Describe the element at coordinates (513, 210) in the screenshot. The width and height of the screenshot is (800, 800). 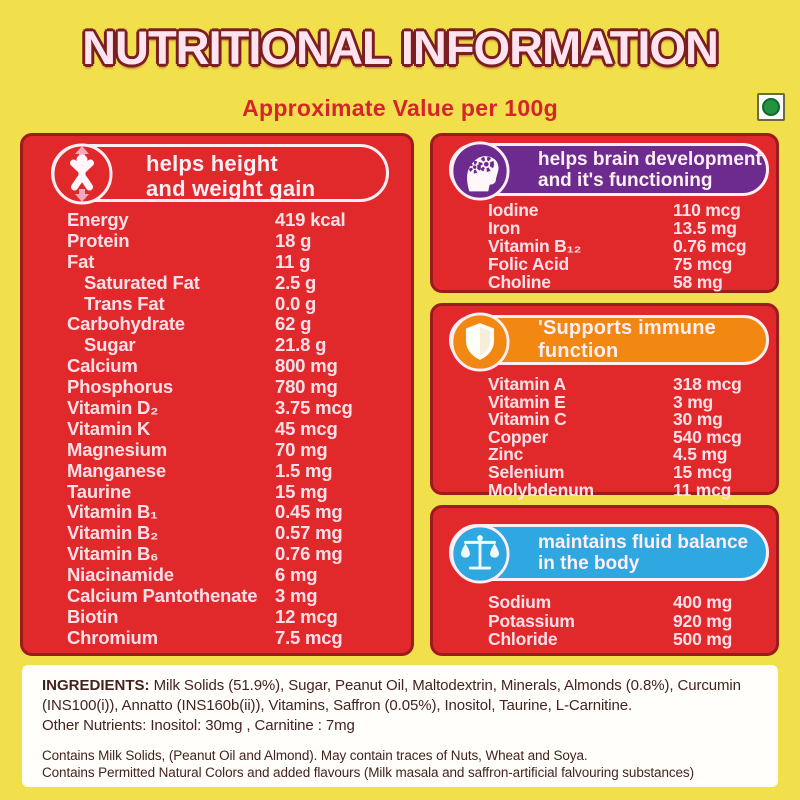
I see `nutrient-name: Iodine` at that location.